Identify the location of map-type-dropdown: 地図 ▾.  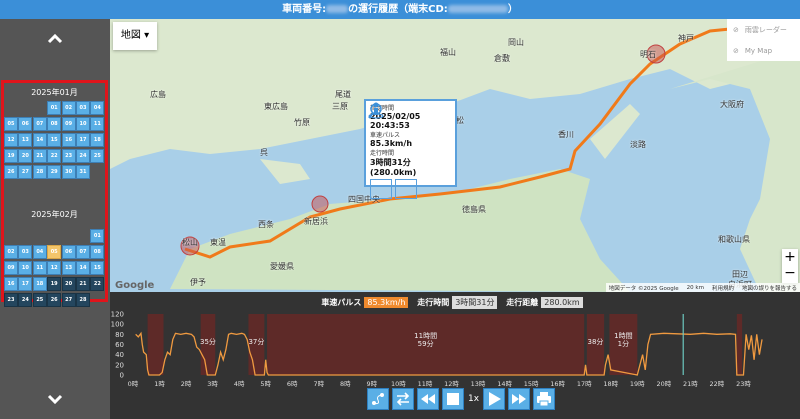
(135, 36).